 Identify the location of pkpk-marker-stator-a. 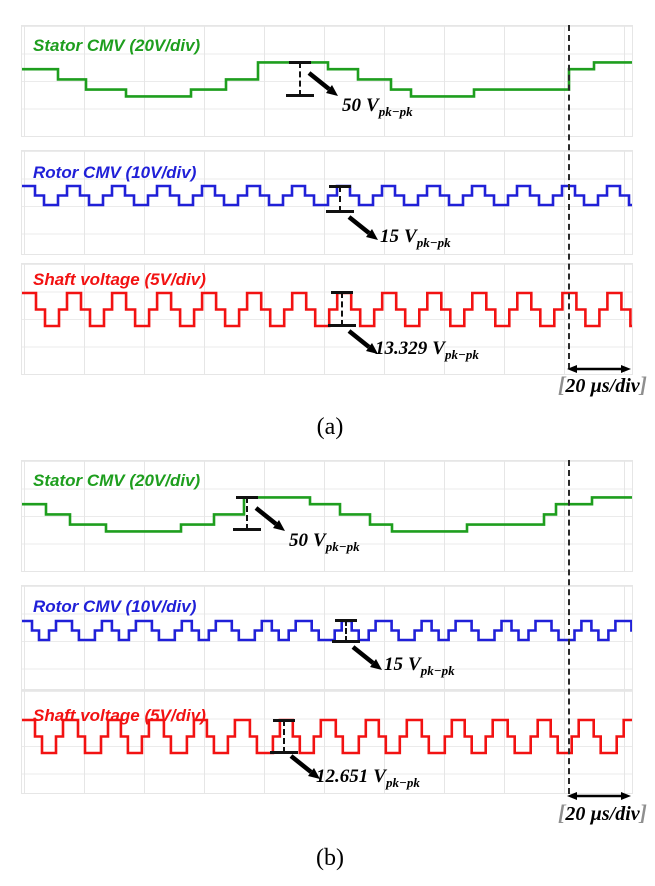
(300, 79).